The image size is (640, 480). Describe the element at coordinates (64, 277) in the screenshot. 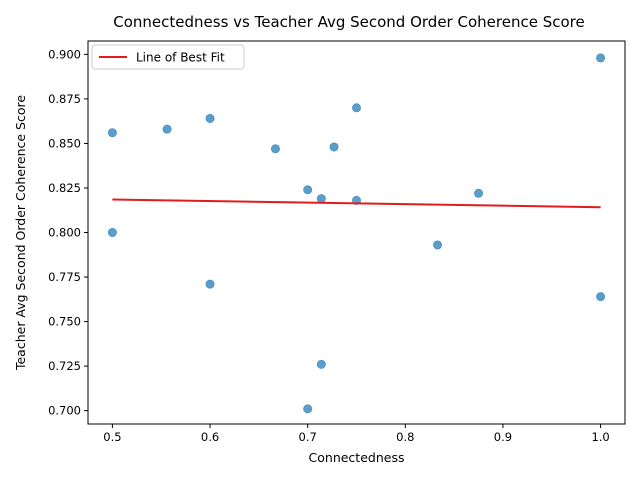

I see `y-tick-label: 0.775` at that location.